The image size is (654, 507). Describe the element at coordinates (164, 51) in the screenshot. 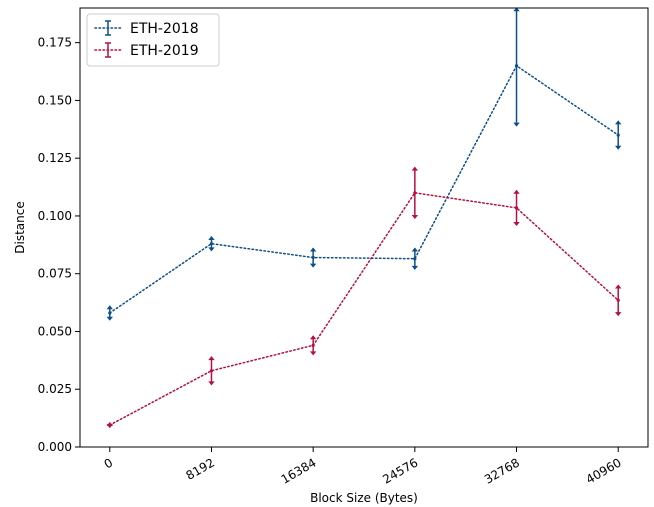

I see `legend-label: ETH-2019` at that location.